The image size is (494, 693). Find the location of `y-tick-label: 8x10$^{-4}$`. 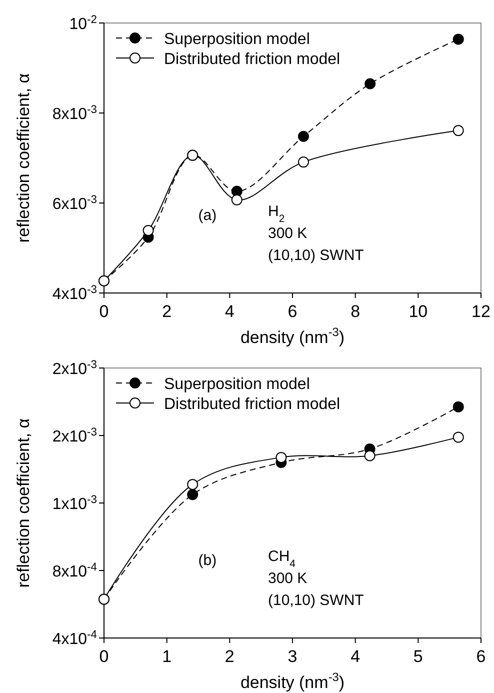

y-tick-label: 8x10$^{-4}$ is located at coordinates (74, 571).